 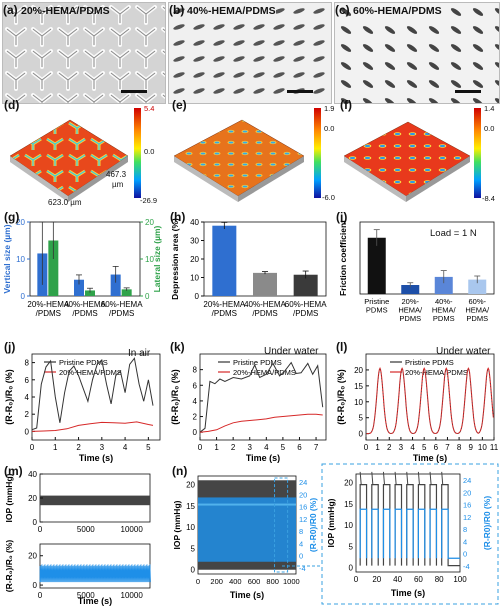 I want to click on x-tick-label: 200, so click(x=216, y=581).